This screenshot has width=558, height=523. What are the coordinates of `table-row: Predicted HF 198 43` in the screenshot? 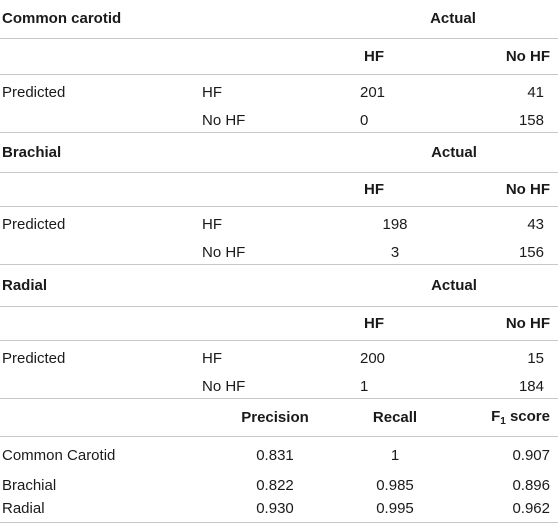 It's located at (279, 223).